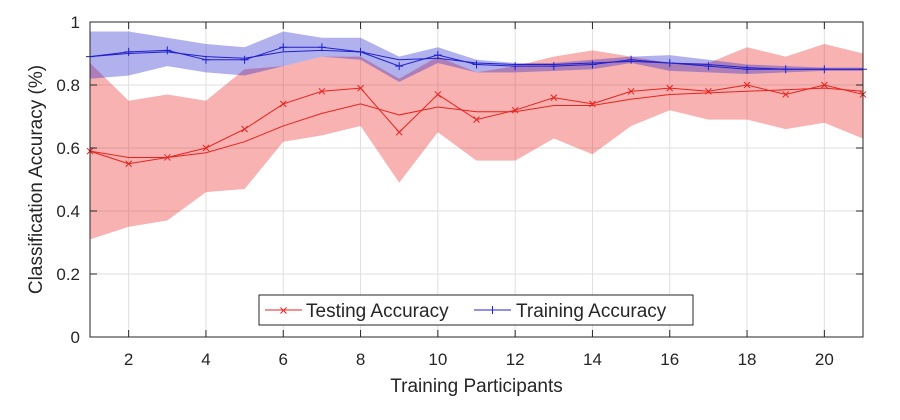 The image size is (900, 420). What do you see at coordinates (283, 359) in the screenshot?
I see `x-tick-label: 6` at bounding box center [283, 359].